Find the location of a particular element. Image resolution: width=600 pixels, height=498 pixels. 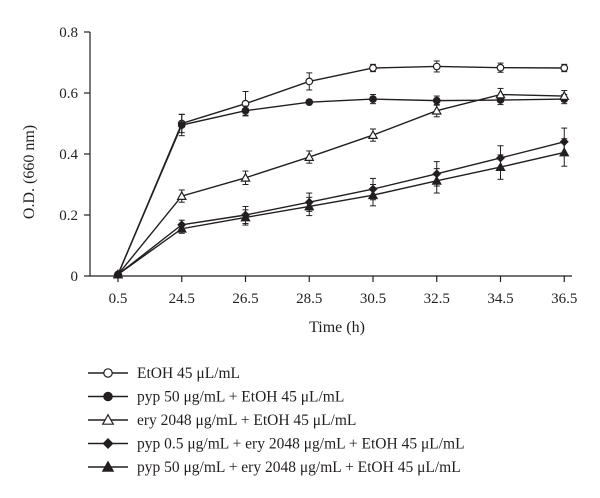

x-tick-label: 24.5 is located at coordinates (182, 299).